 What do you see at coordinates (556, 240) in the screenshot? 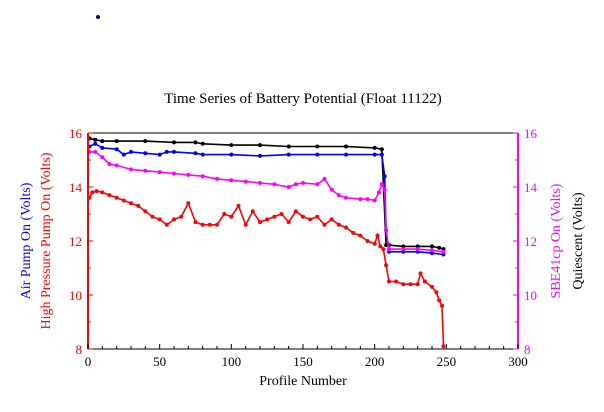
I see `right-axis-label-0: SBE41cp On (Volts)` at bounding box center [556, 240].